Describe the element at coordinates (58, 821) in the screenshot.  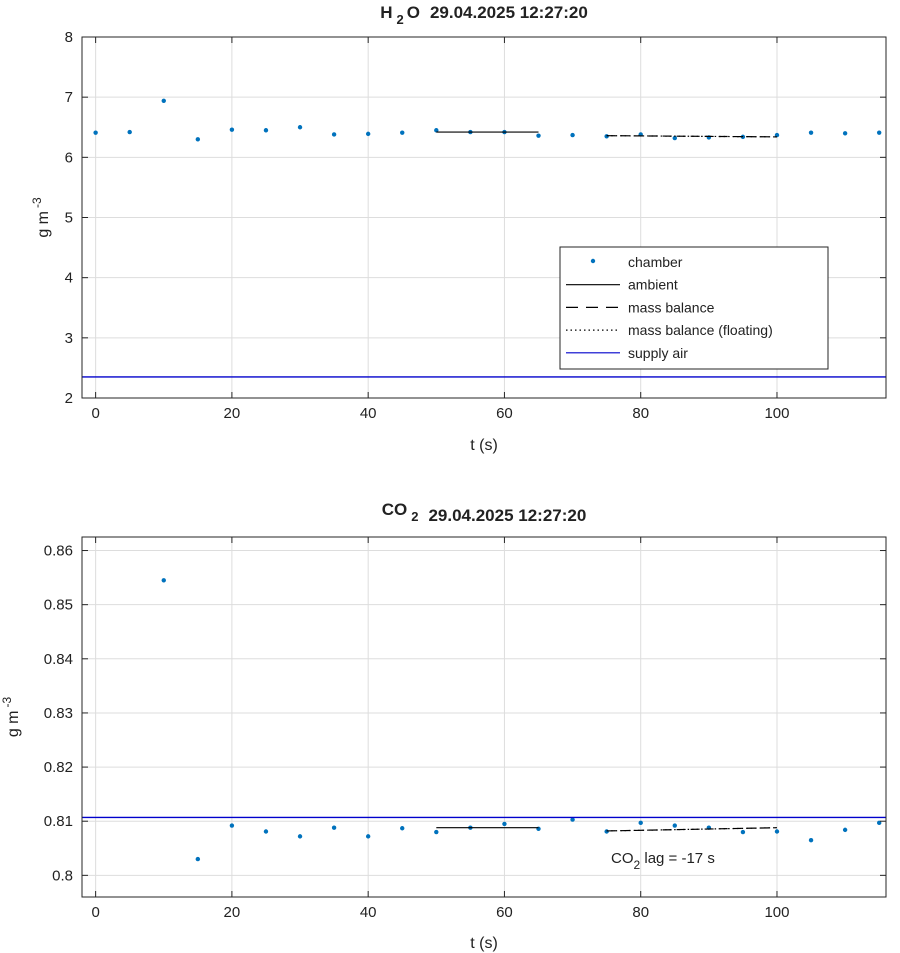
I see `y-tick-label: 0.81` at that location.